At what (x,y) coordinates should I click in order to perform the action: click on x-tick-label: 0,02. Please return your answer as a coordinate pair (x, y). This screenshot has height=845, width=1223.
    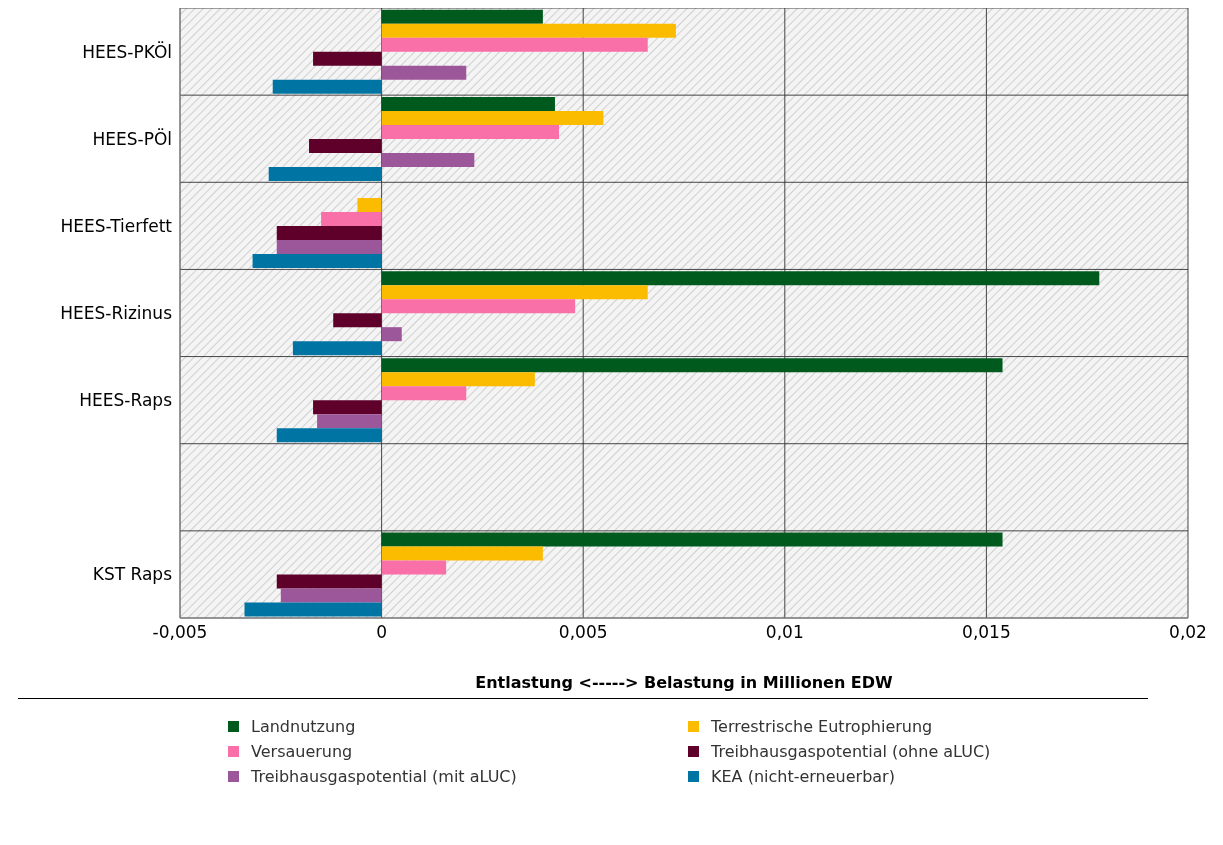
    Looking at the image, I should click on (1188, 632).